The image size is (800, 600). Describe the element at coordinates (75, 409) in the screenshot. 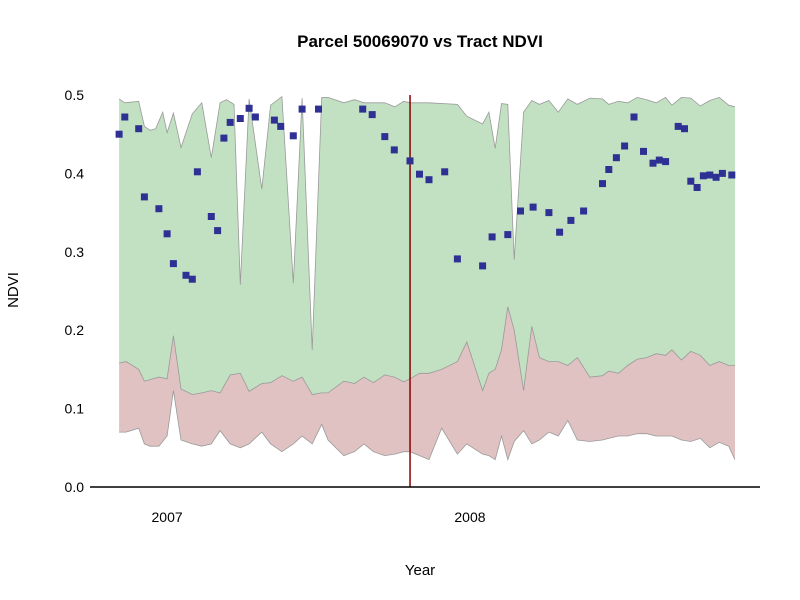

I see `y-tick-label: 0.1` at that location.